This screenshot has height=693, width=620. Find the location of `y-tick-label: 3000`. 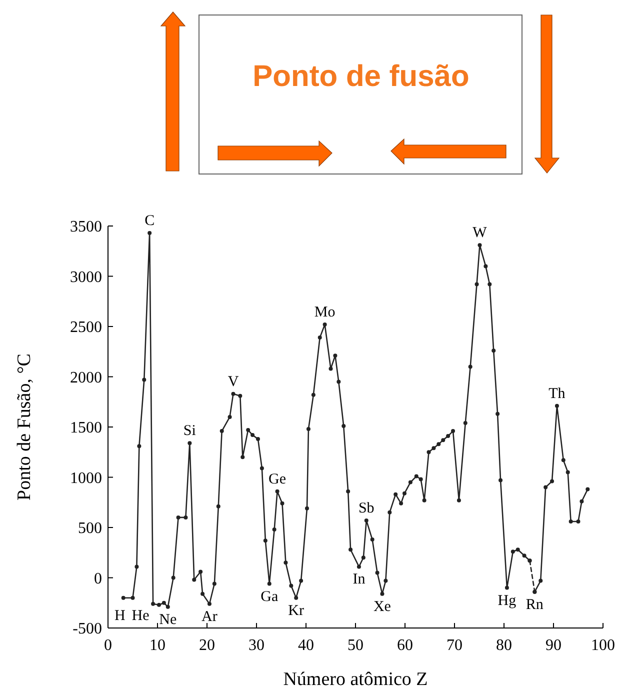

y-tick-label: 3000 is located at coordinates (86, 277).